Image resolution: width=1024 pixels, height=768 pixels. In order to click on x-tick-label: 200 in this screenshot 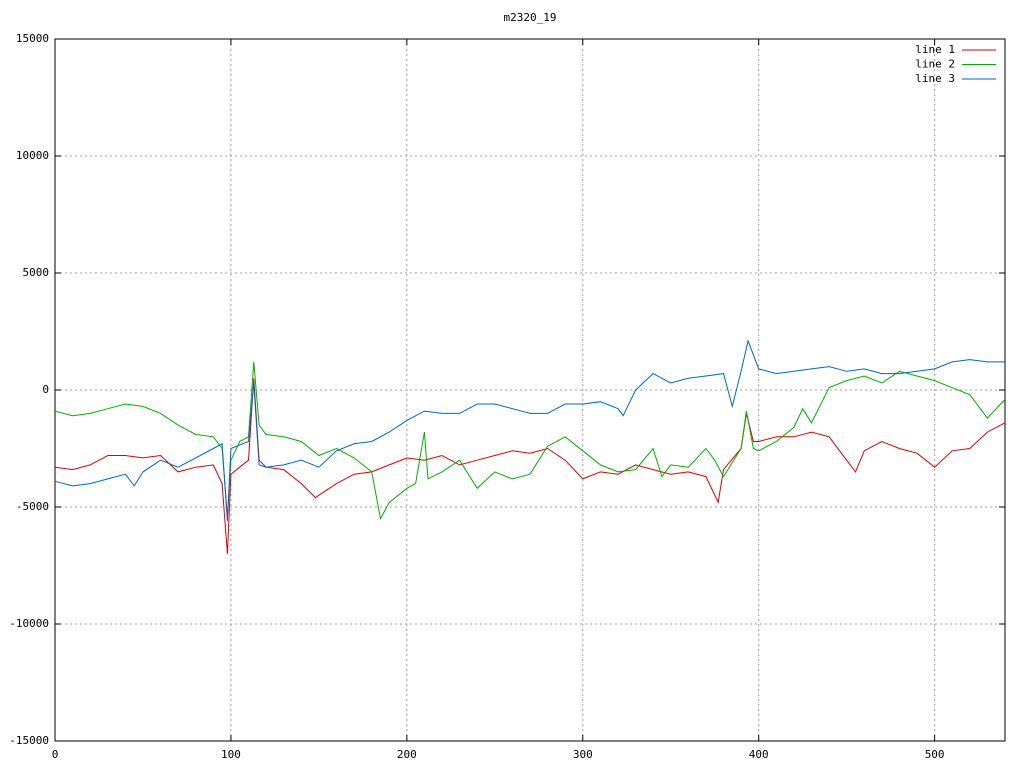, I will do `click(407, 754)`.